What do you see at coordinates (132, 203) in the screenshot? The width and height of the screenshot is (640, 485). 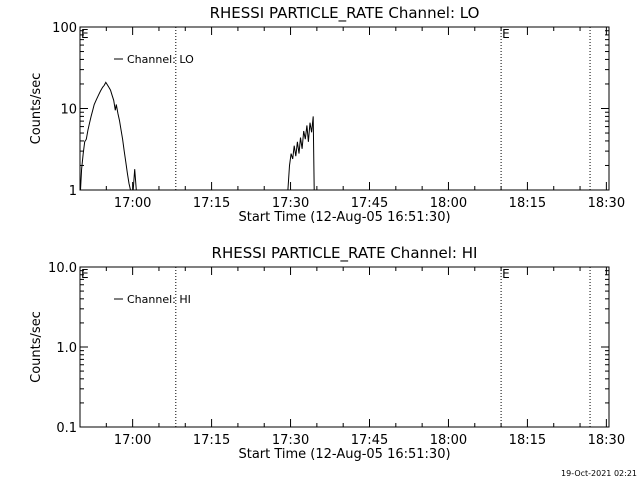 I see `panel-1-x-tick-label-0: 17:00` at bounding box center [132, 203].